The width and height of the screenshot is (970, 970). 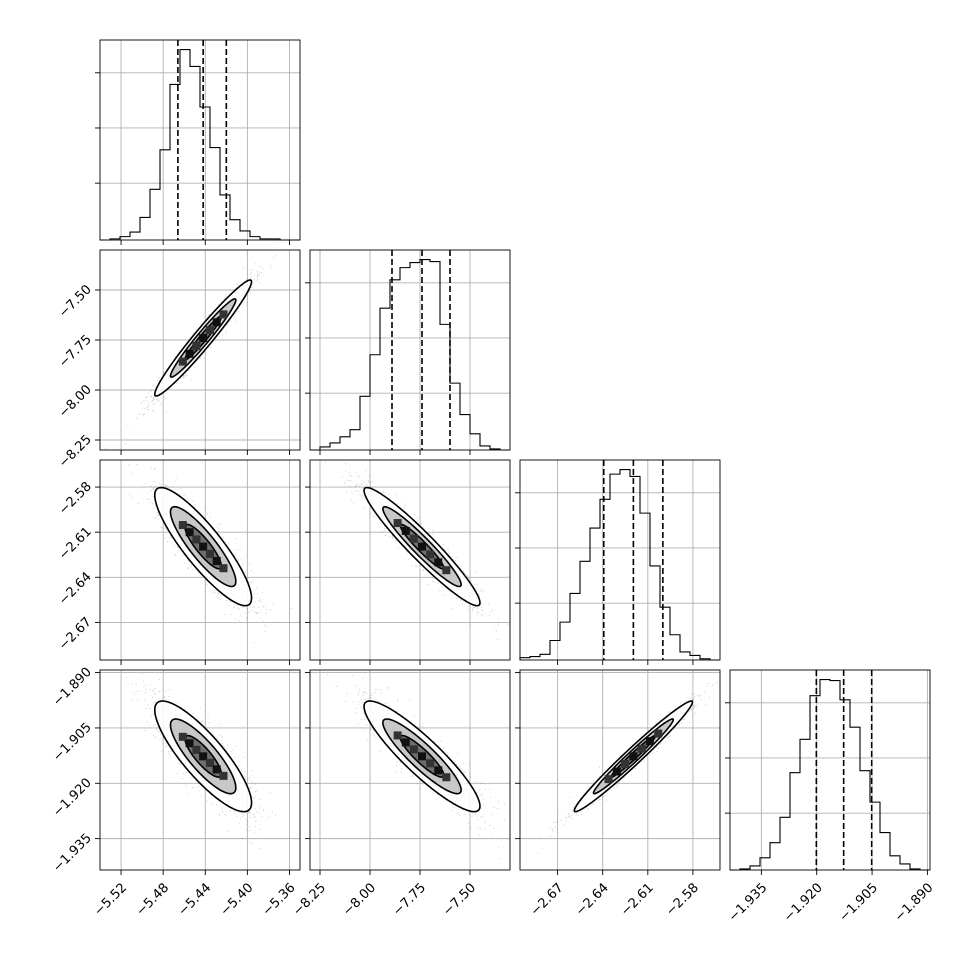 I want to click on y-tick-label-p3: −1.890, so click(x=72, y=687).